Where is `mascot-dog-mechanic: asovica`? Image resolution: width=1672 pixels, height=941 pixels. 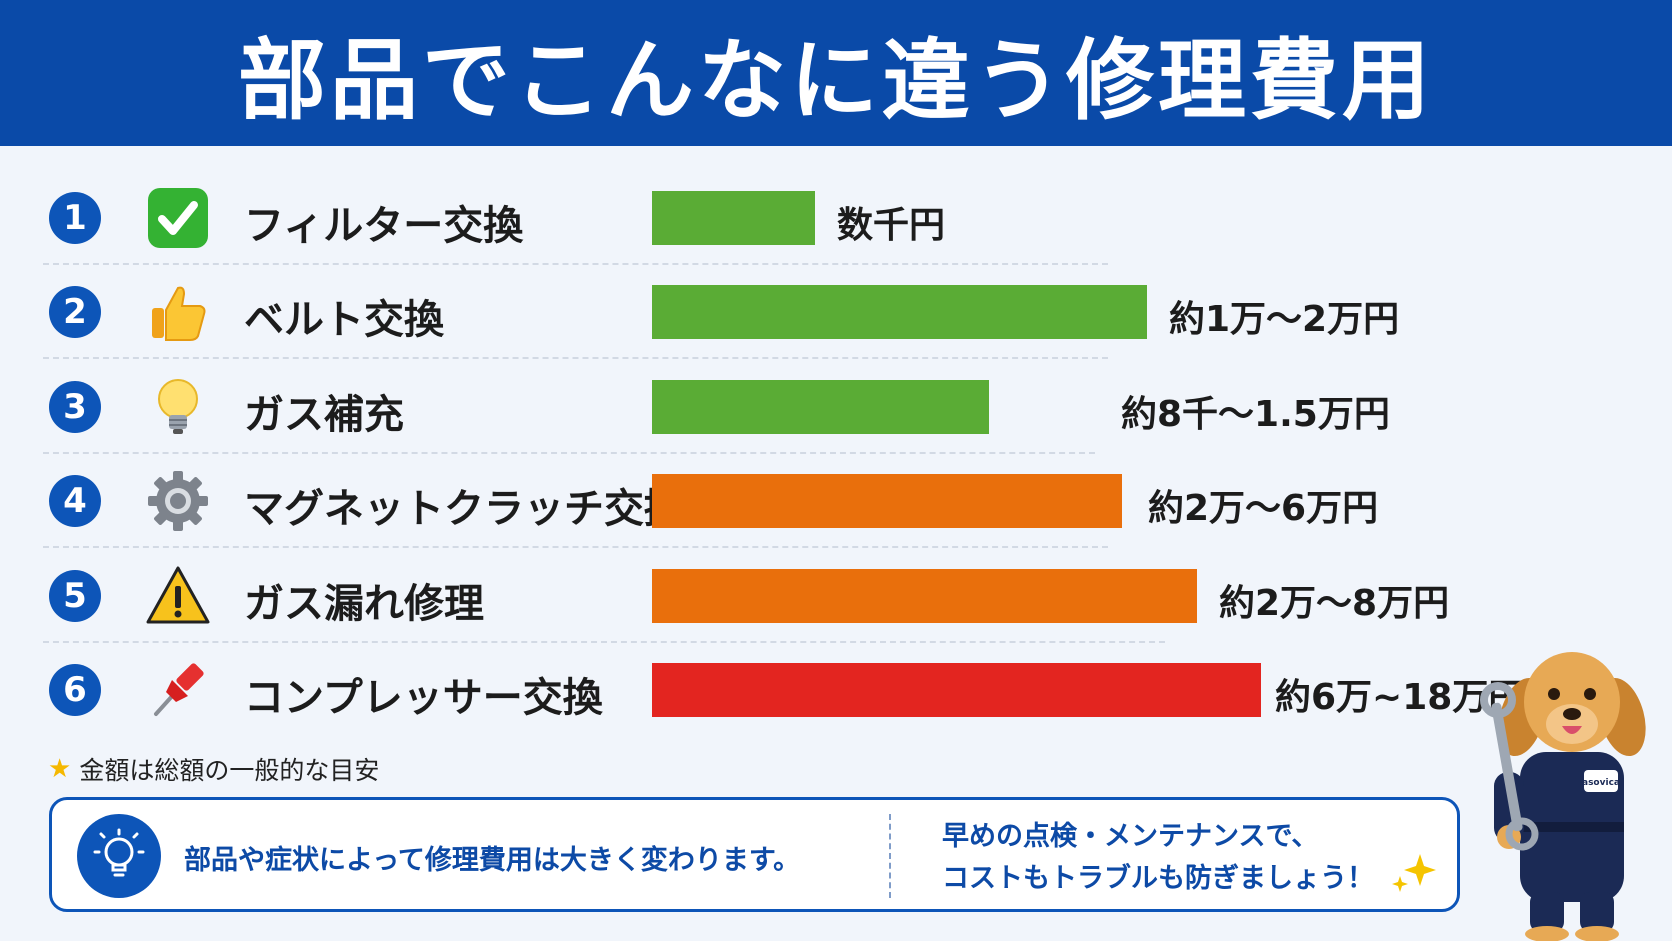 mascot-dog-mechanic: asovica is located at coordinates (1563, 796).